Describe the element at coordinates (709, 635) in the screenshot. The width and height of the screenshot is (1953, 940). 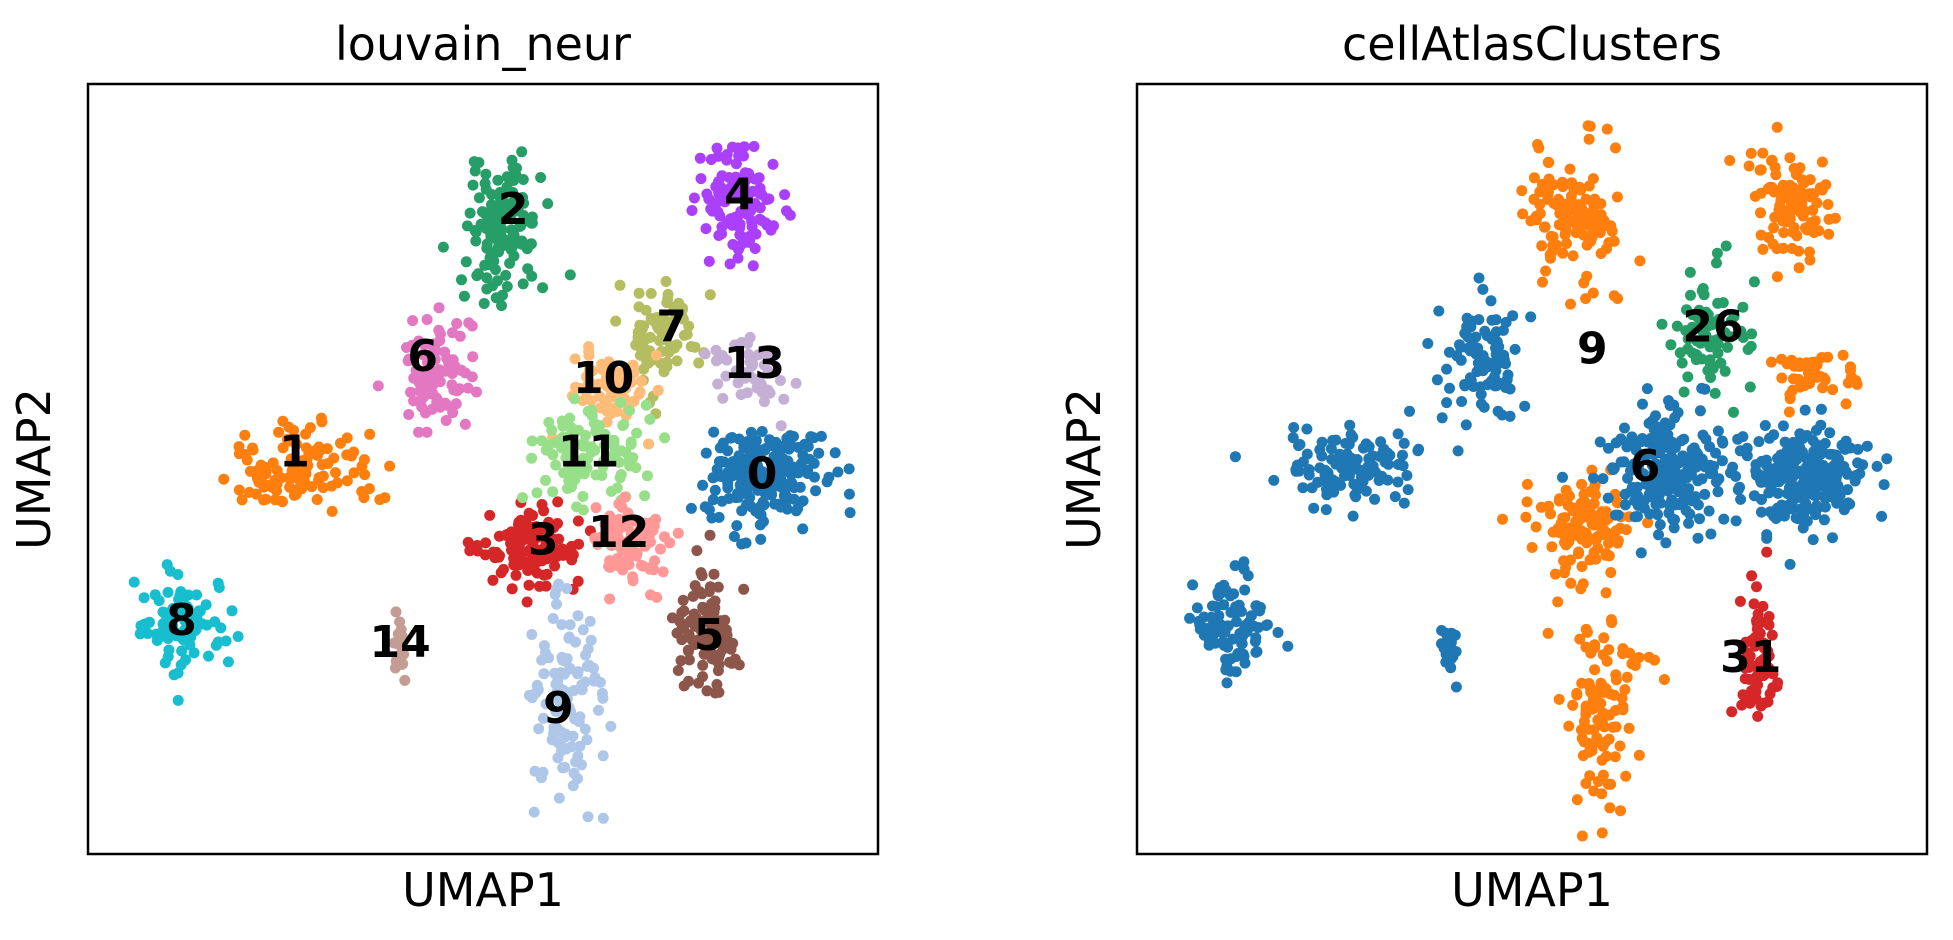
I see `cluster-label: 5` at that location.